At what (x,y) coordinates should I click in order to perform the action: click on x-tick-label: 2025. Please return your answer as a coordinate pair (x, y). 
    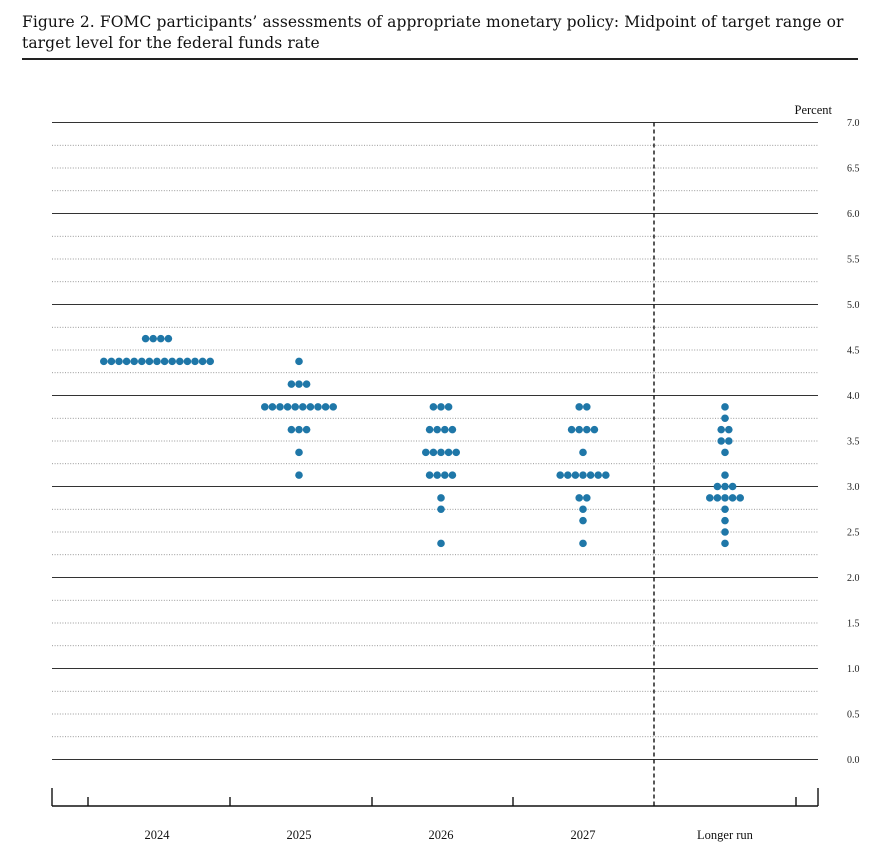
    Looking at the image, I should click on (299, 835).